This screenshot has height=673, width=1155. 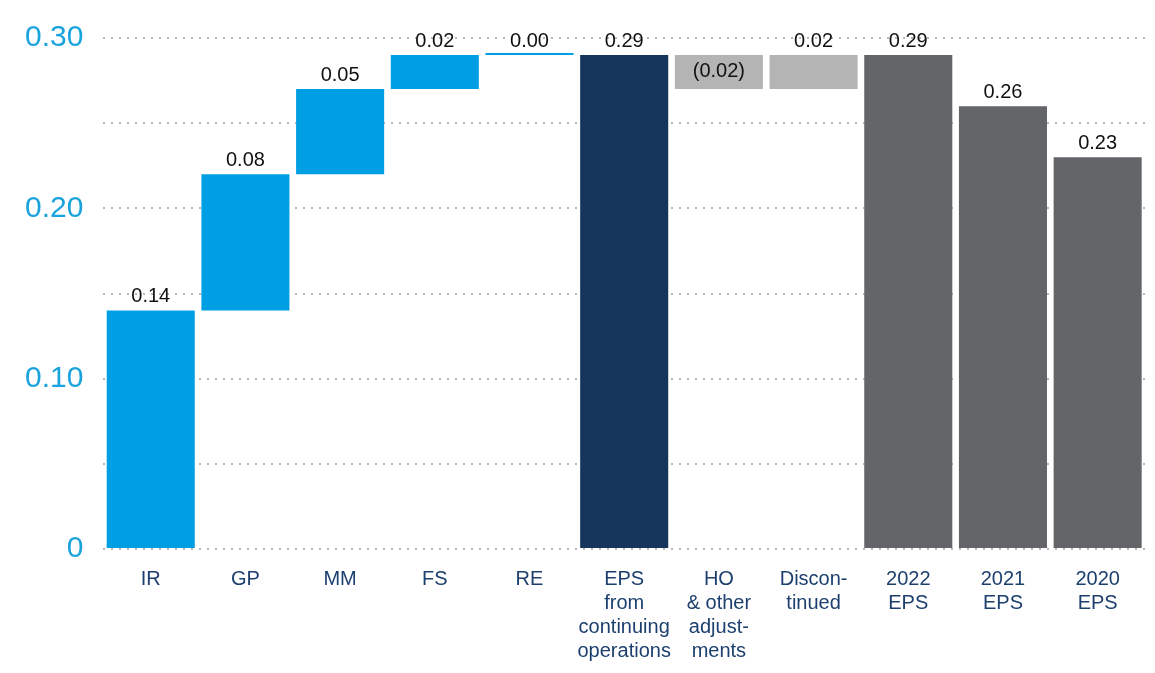 What do you see at coordinates (529, 39) in the screenshot?
I see `data-label: 0.00` at bounding box center [529, 39].